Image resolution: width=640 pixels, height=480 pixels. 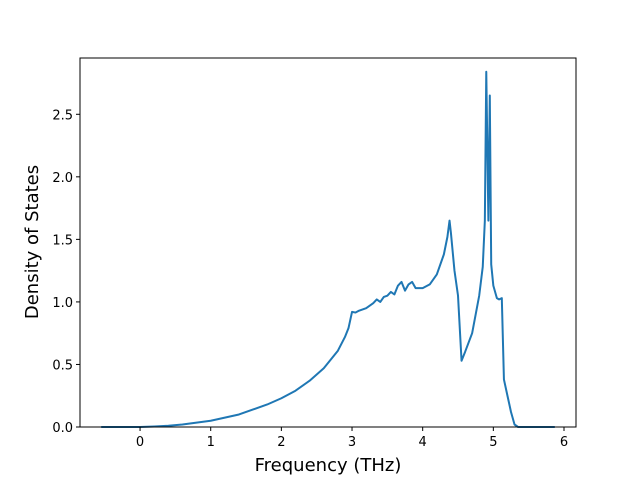 I want to click on y-tick-label: 2.5, so click(x=62, y=115).